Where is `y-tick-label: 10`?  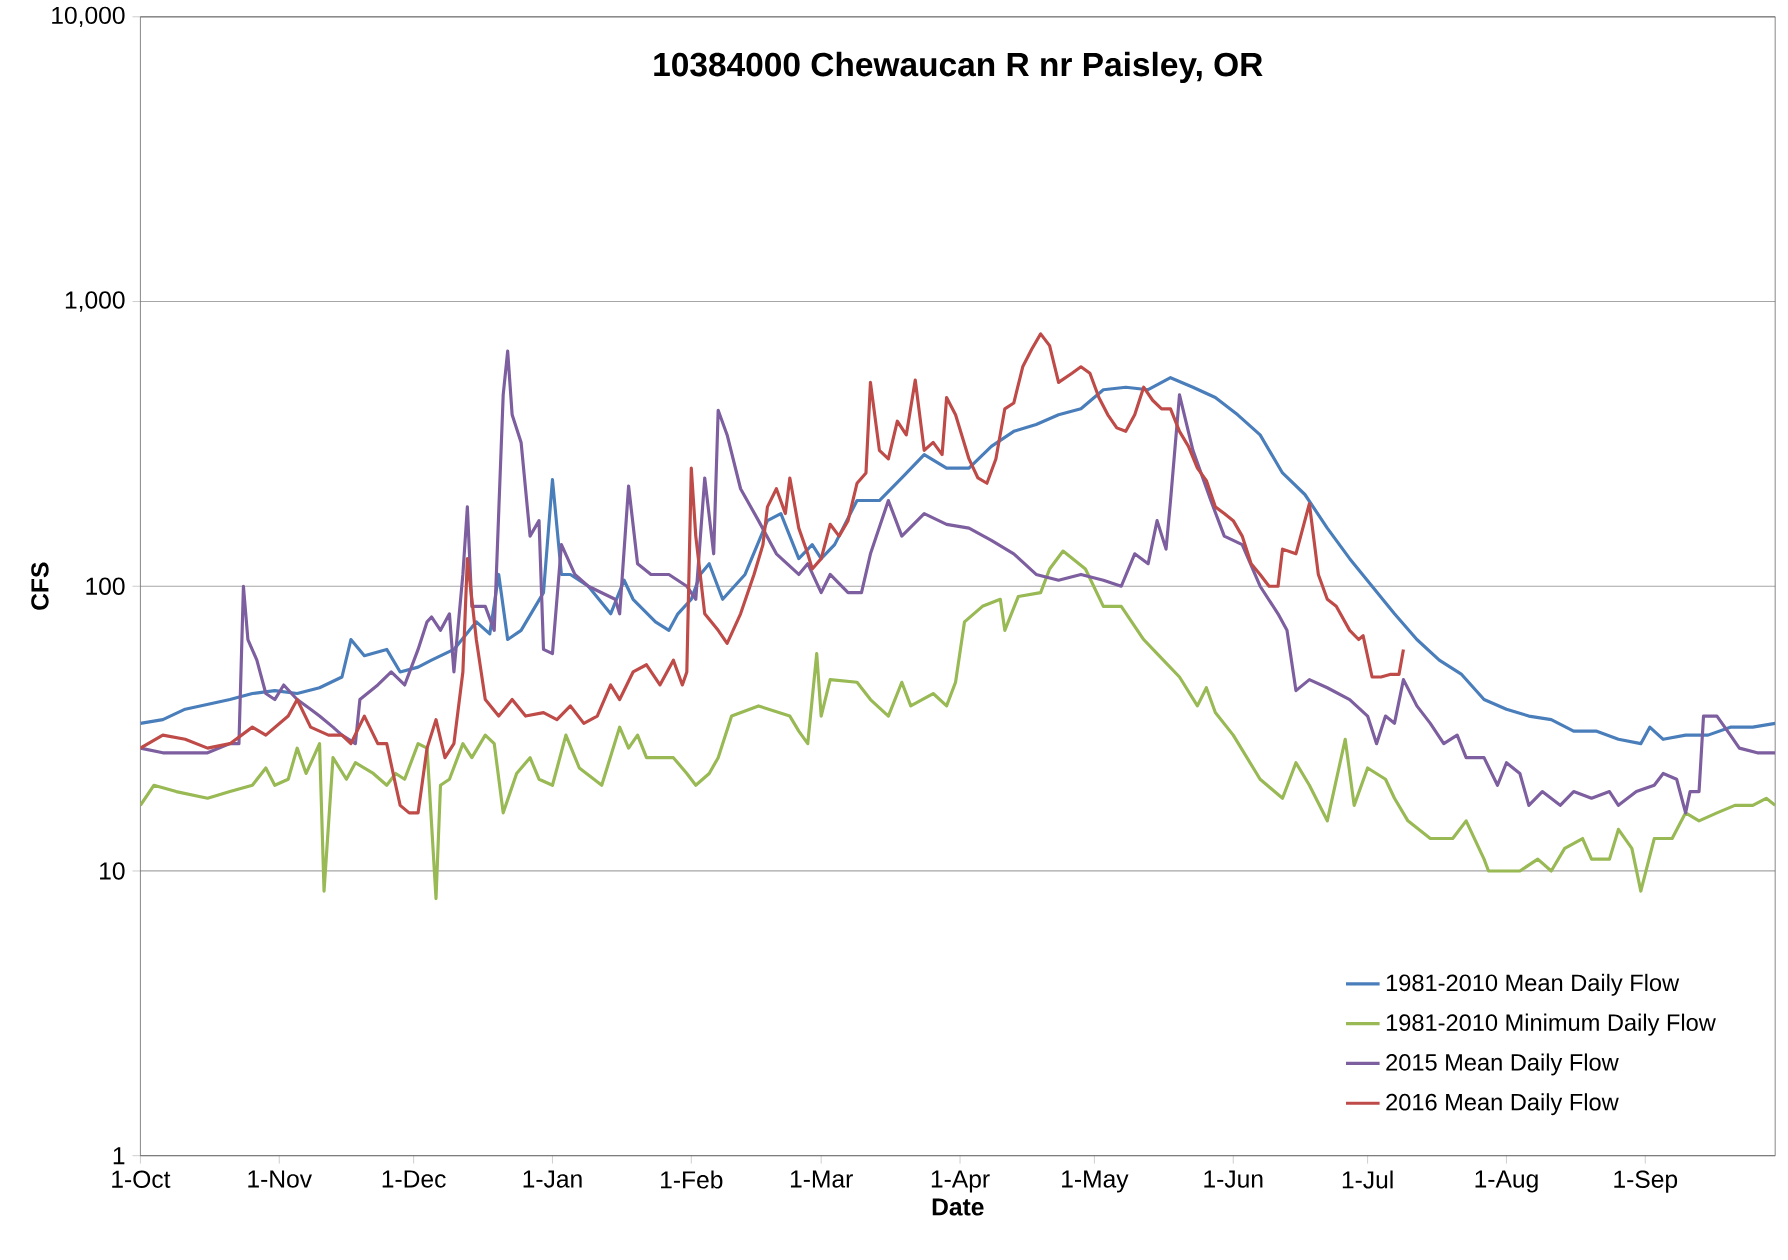 y-tick-label: 10 is located at coordinates (112, 871).